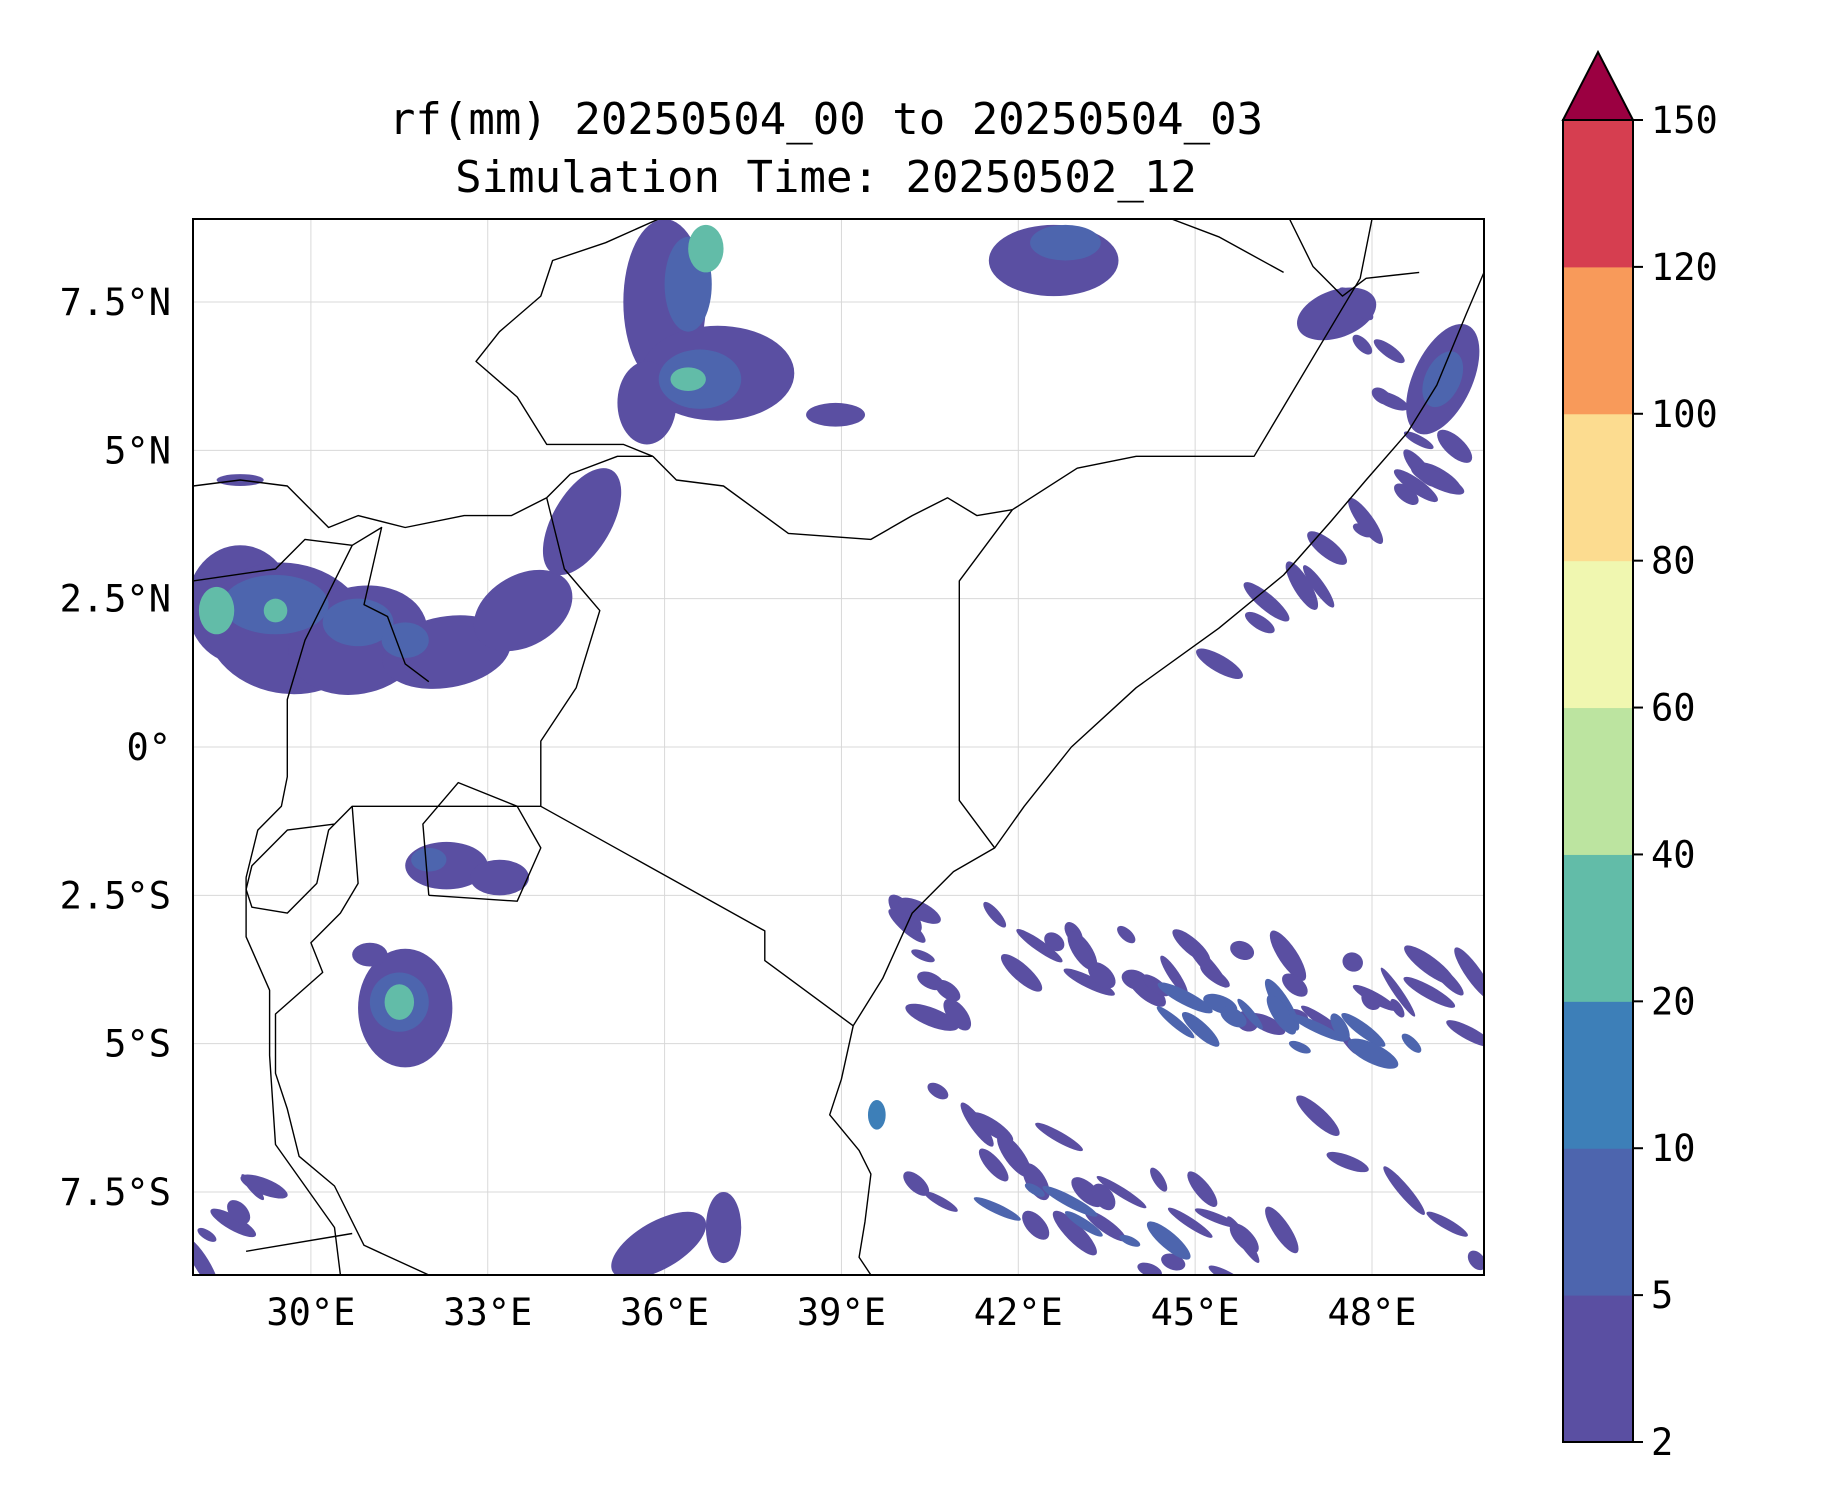 The width and height of the screenshot is (1833, 1500). What do you see at coordinates (137, 1044) in the screenshot?
I see `lat-tick-label: 5°S` at bounding box center [137, 1044].